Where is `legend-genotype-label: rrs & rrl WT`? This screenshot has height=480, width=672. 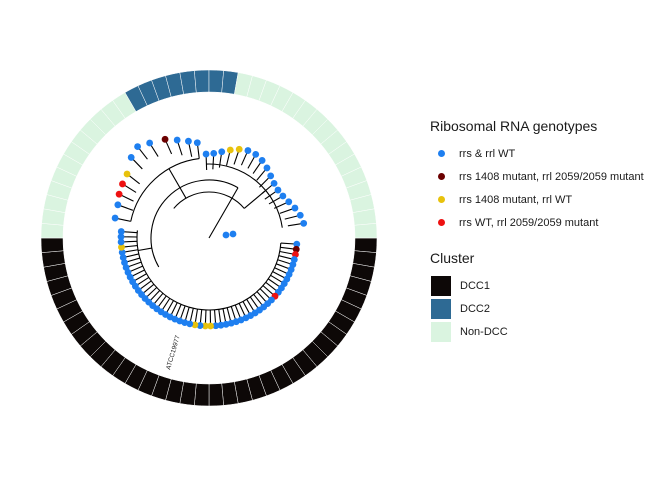
legend-genotype-label: rrs & rrl WT is located at coordinates (487, 153).